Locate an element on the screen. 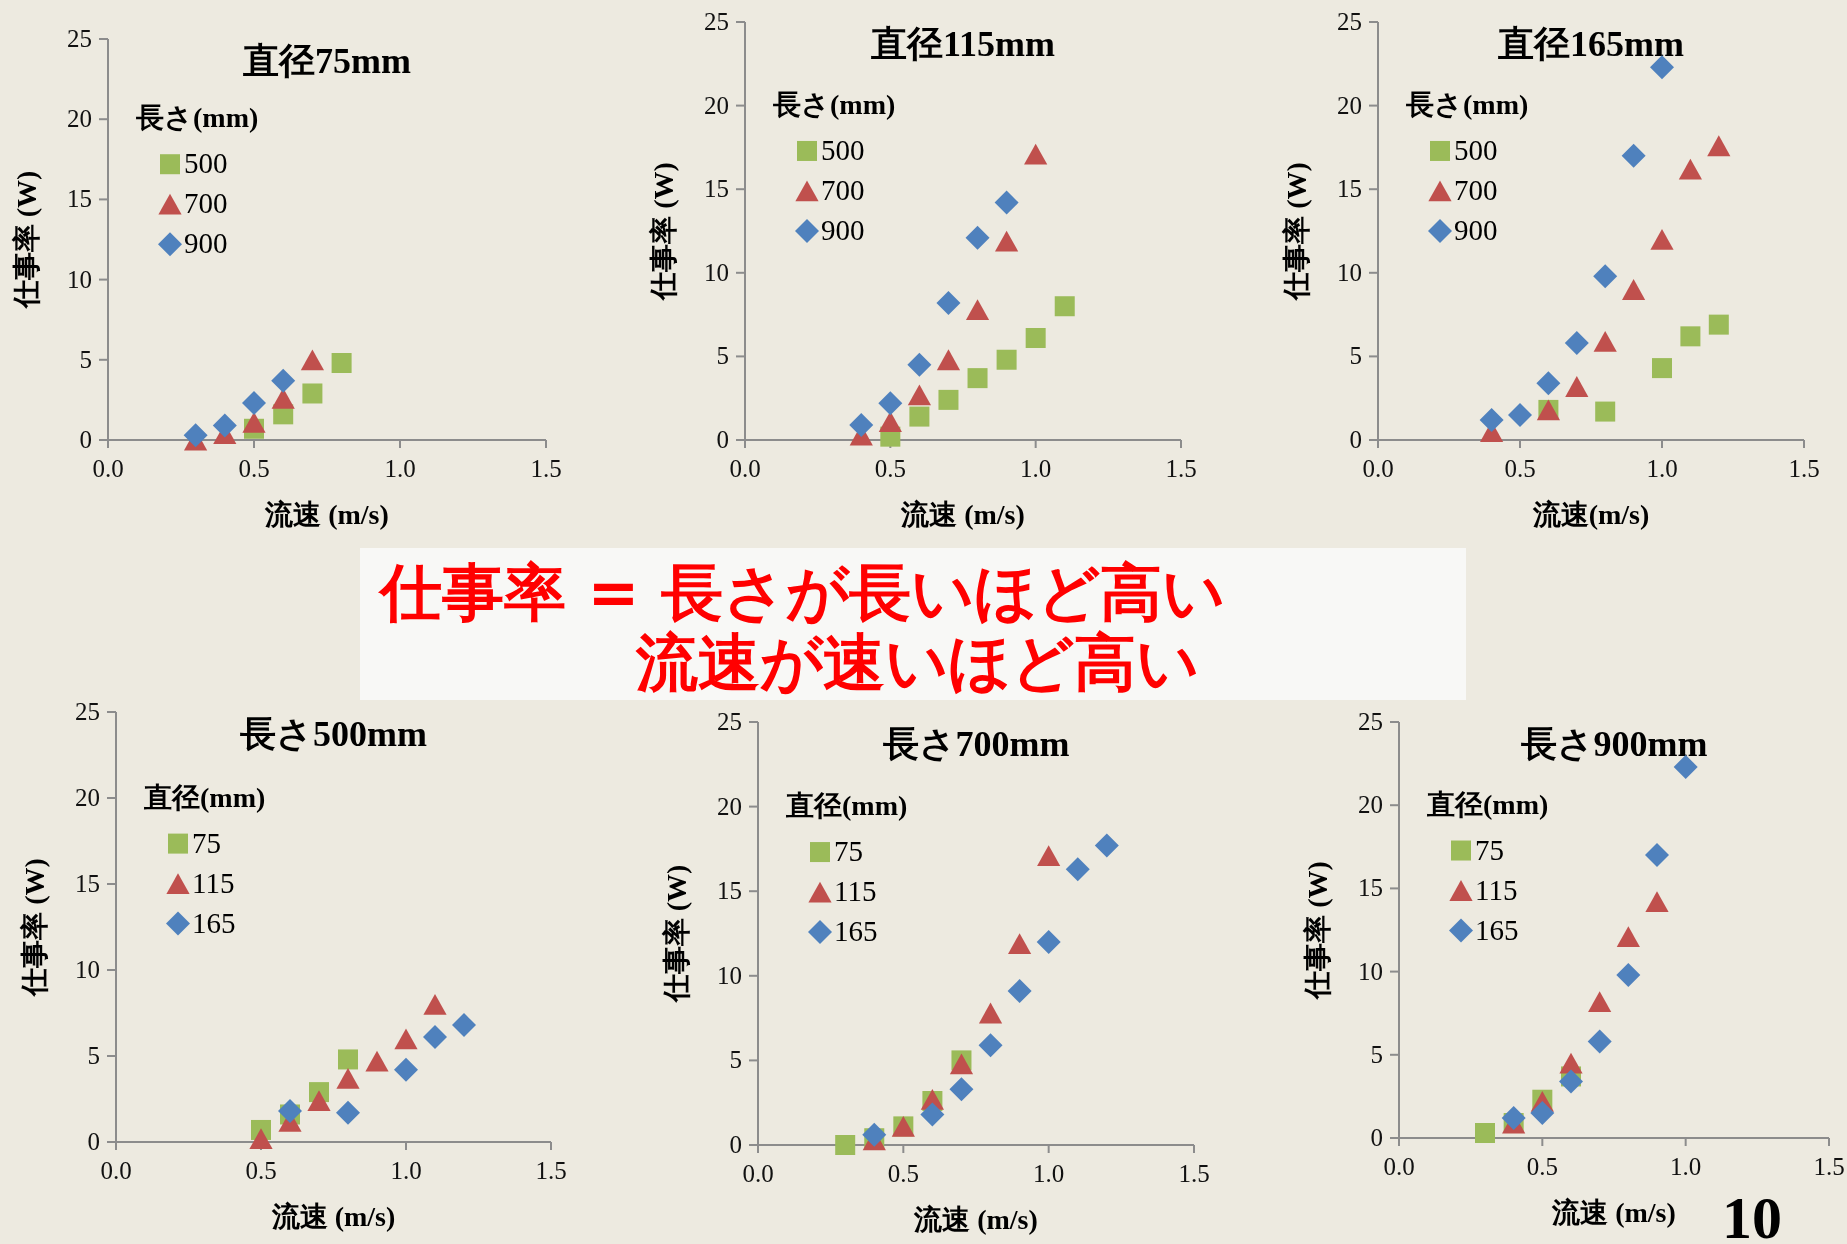 The height and width of the screenshot is (1244, 1847). x-axis-title: 流速(m/s) is located at coordinates (1590, 514).